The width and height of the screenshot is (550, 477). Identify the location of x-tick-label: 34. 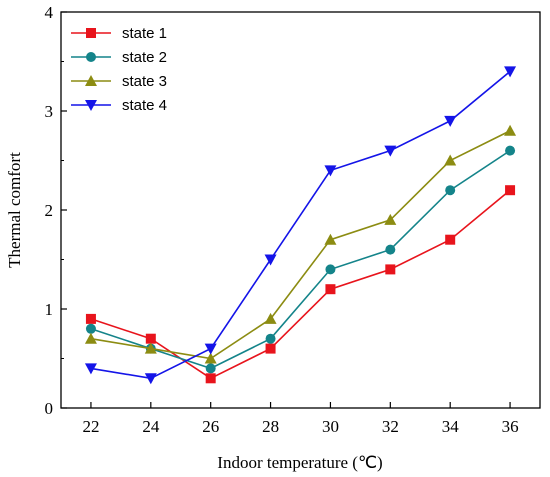
(451, 426).